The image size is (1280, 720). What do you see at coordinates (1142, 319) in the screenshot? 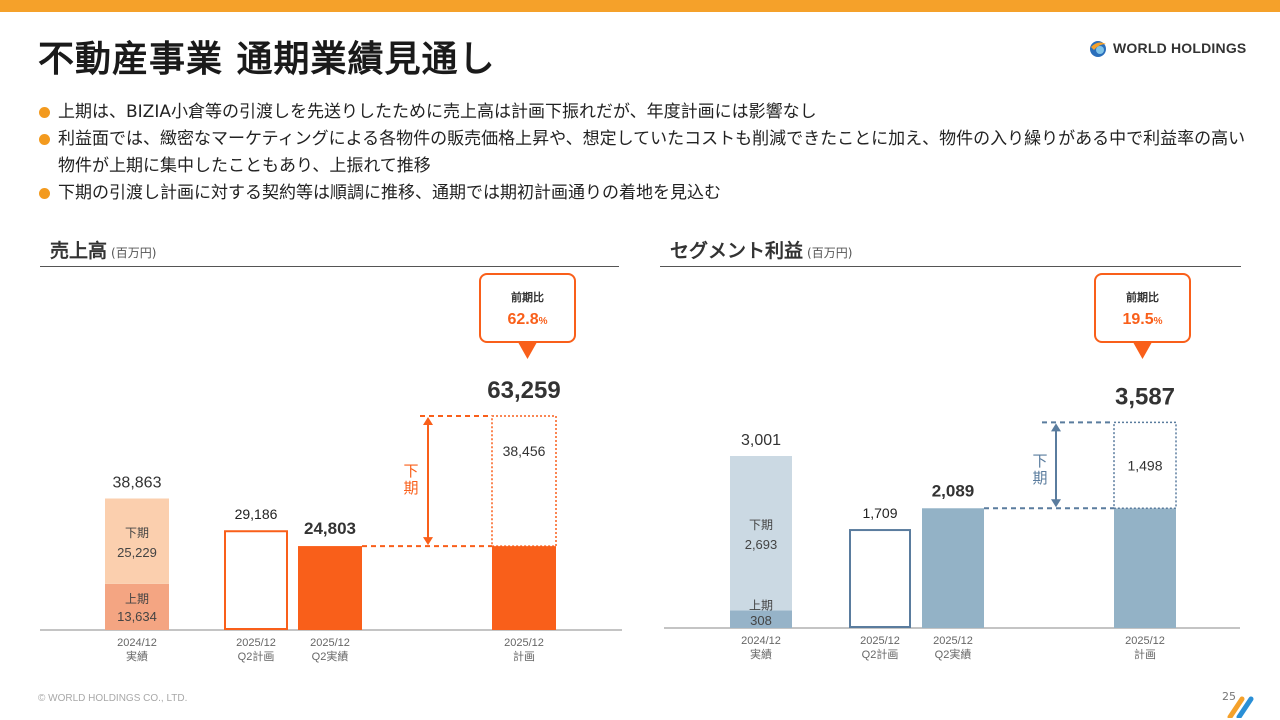
I see `callout-value: 19.5%` at bounding box center [1142, 319].